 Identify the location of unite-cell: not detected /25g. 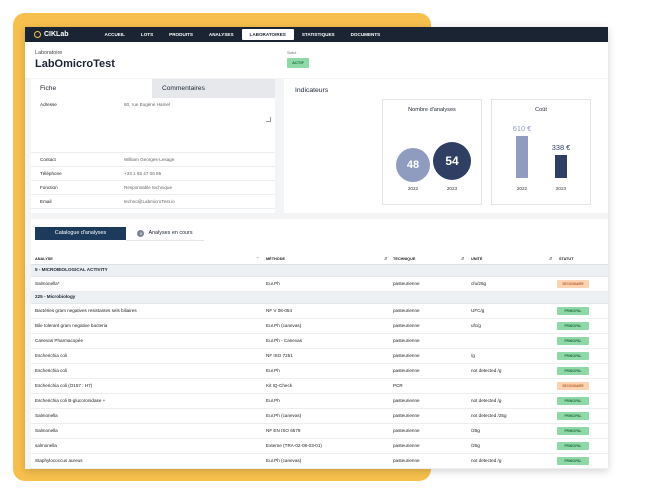
(489, 415).